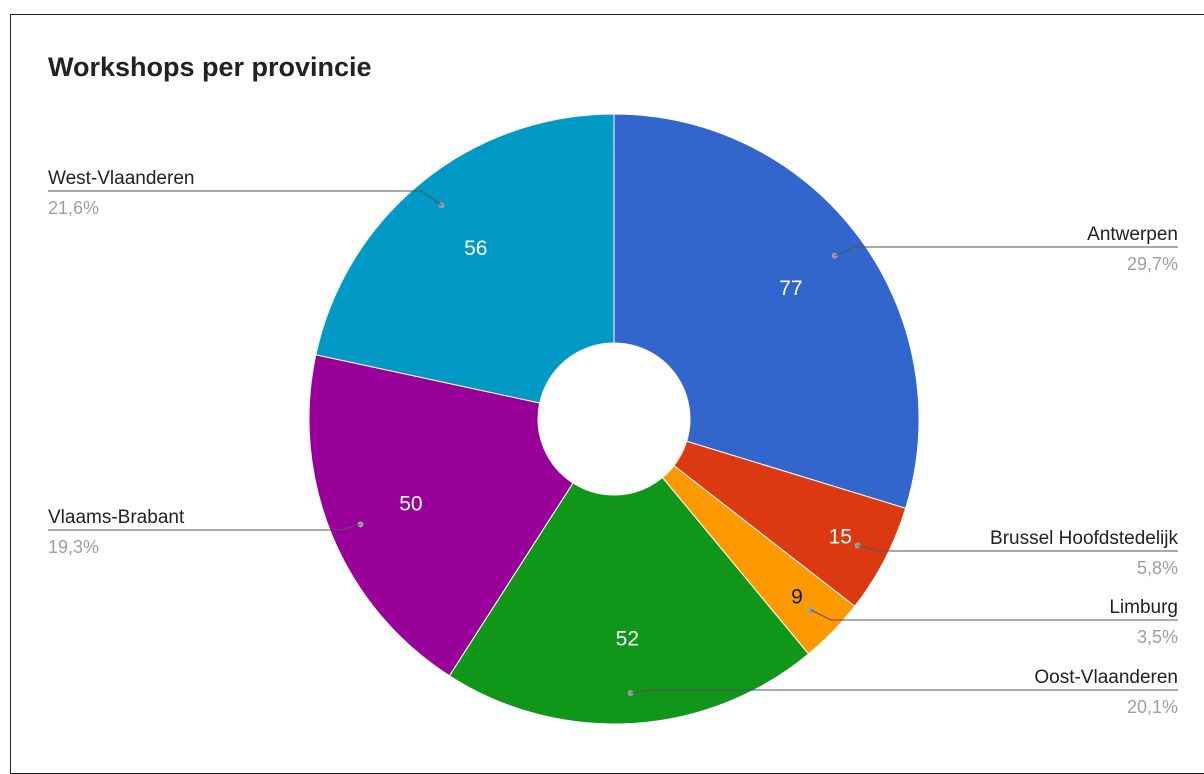 The image size is (1204, 774). Describe the element at coordinates (797, 597) in the screenshot. I see `value-label-limburg: 9` at that location.